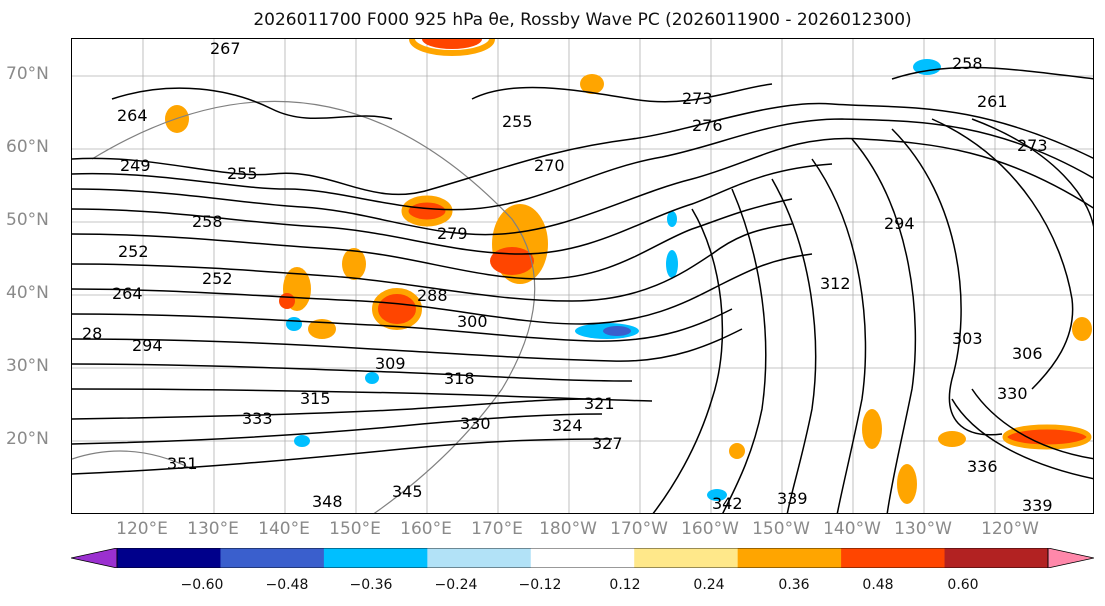 The width and height of the screenshot is (1105, 606). What do you see at coordinates (710, 529) in the screenshot?
I see `lon-label: 160°W` at bounding box center [710, 529].